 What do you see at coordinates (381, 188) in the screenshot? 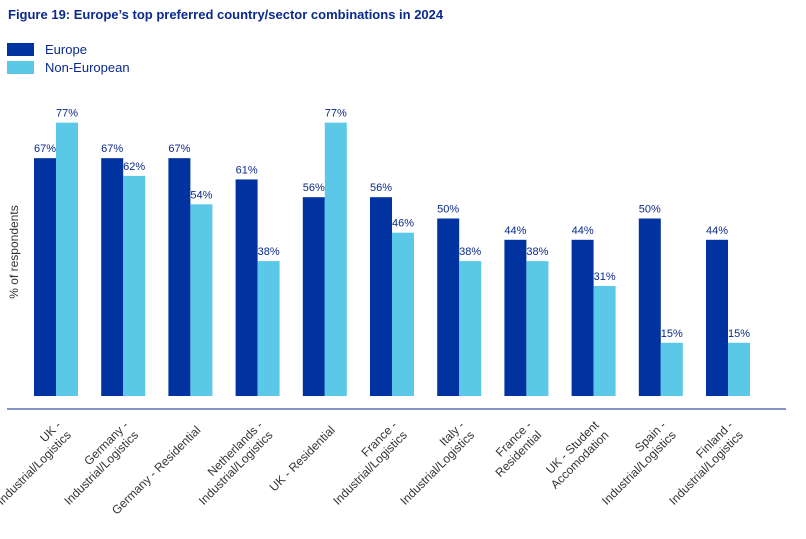
I see `data-label-europe-5: 56%` at bounding box center [381, 188].